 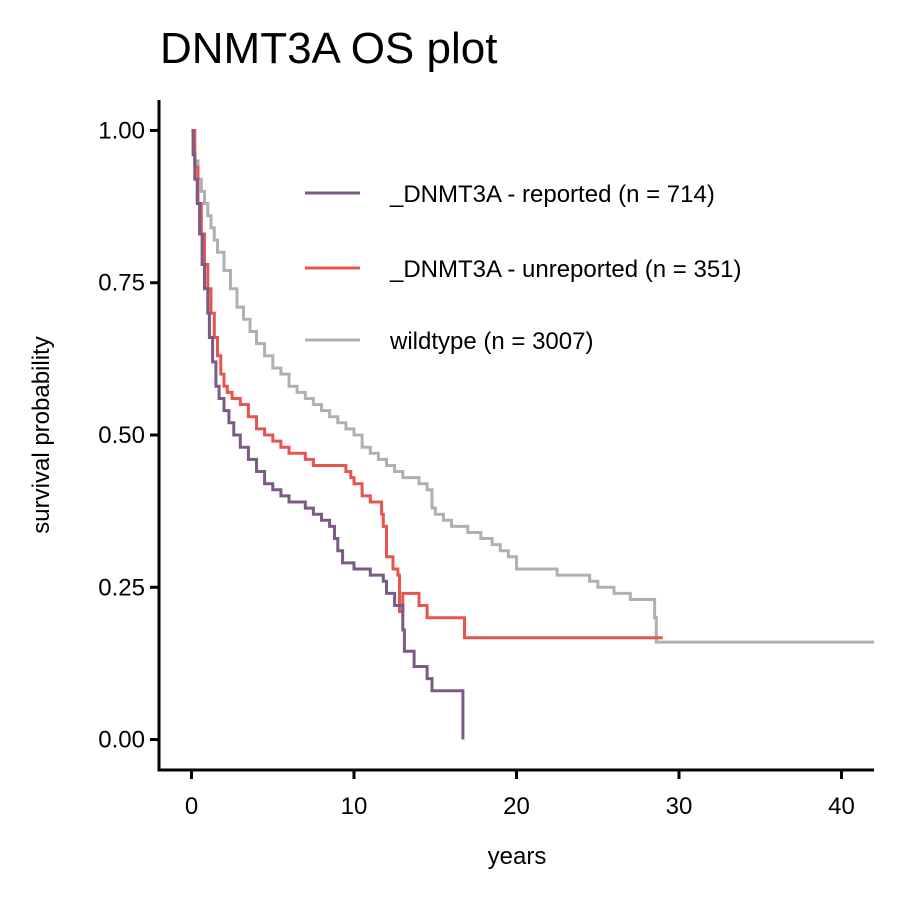 What do you see at coordinates (552, 194) in the screenshot?
I see `legend-label: _DNMT3A - reported (n = 714)` at bounding box center [552, 194].